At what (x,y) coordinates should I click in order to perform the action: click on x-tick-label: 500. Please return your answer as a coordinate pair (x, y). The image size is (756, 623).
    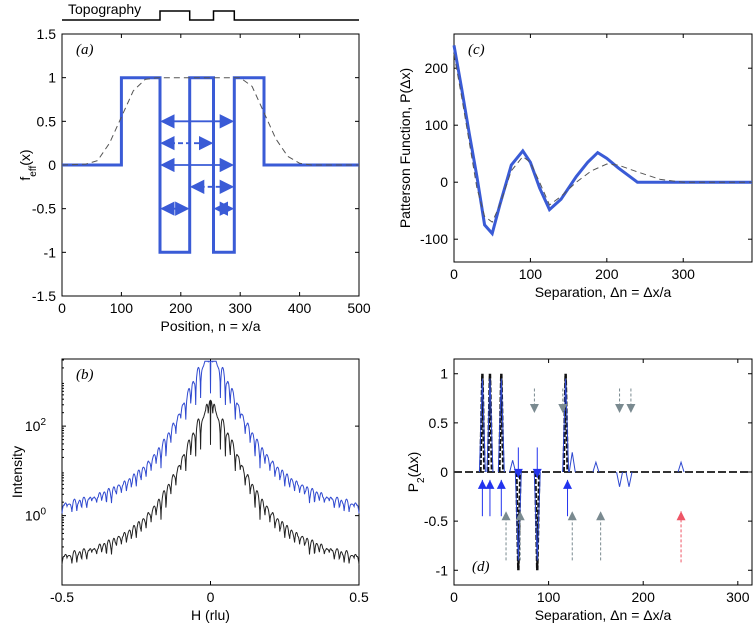
    Looking at the image, I should click on (359, 308).